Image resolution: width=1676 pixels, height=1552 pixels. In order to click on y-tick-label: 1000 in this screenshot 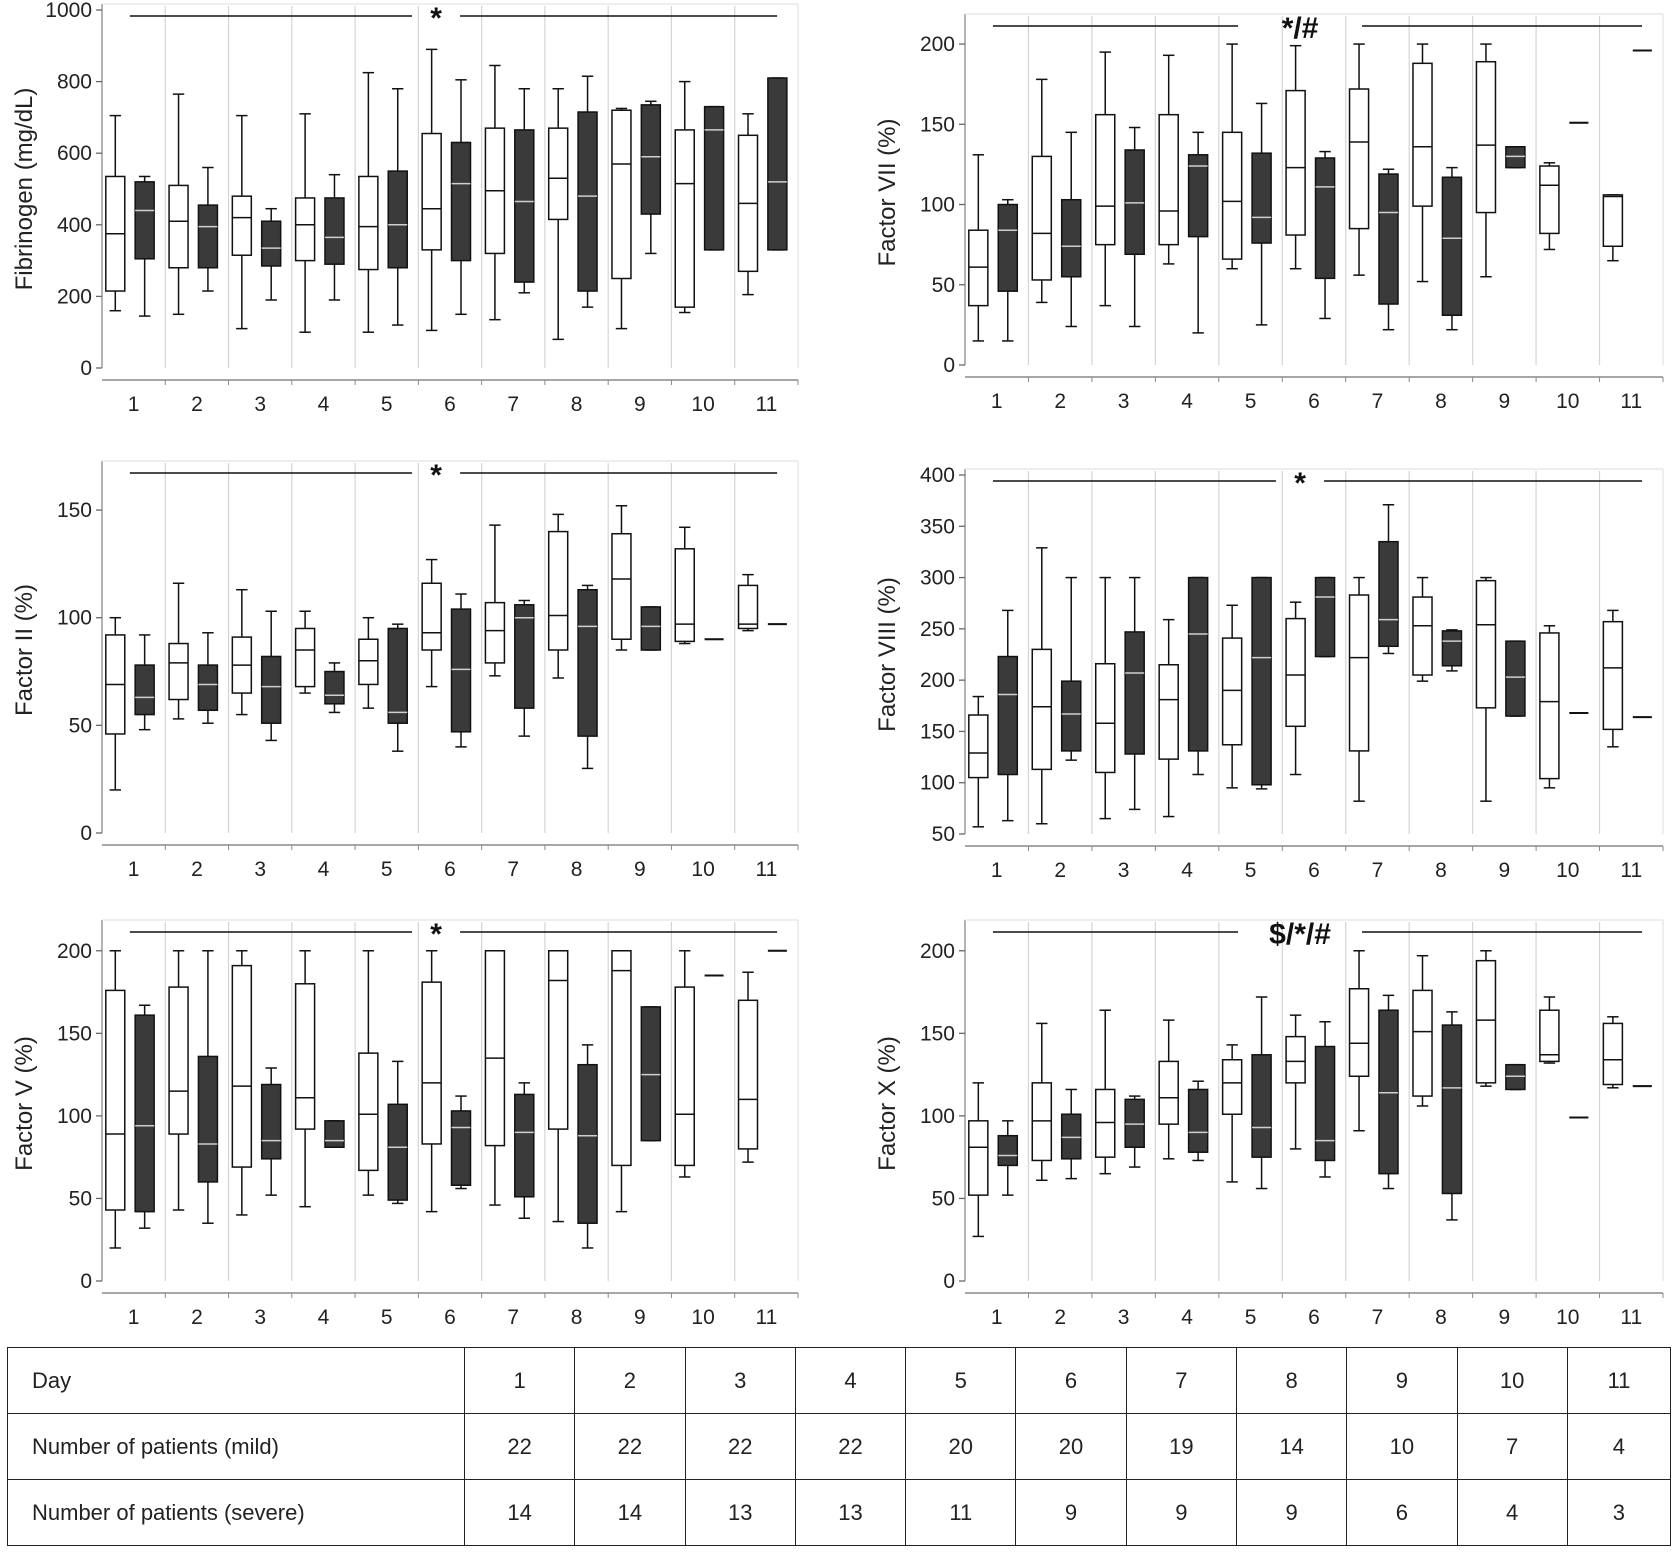, I will do `click(68, 11)`.